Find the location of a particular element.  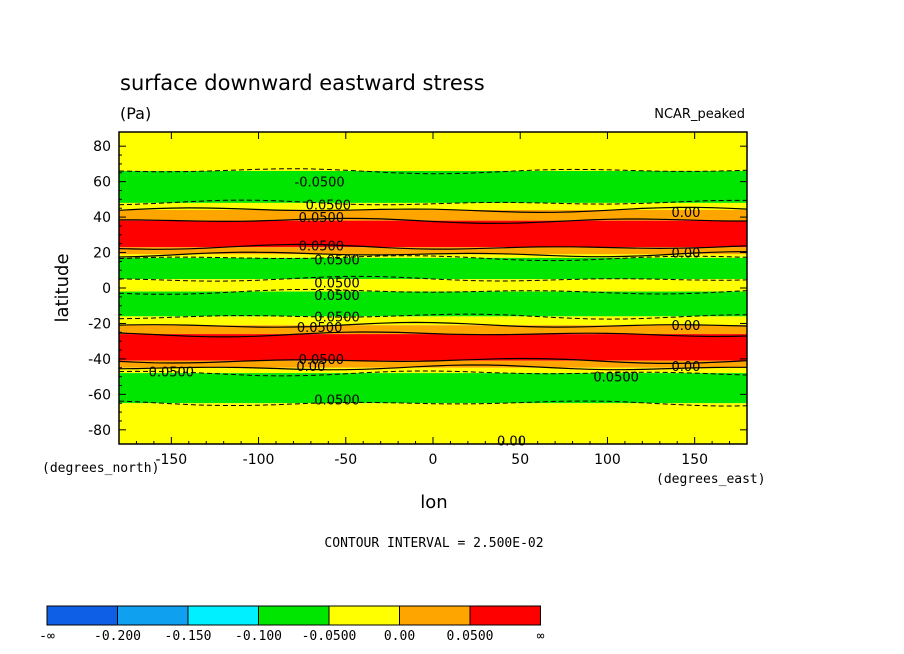

x-tick-label: 150 is located at coordinates (694, 460).